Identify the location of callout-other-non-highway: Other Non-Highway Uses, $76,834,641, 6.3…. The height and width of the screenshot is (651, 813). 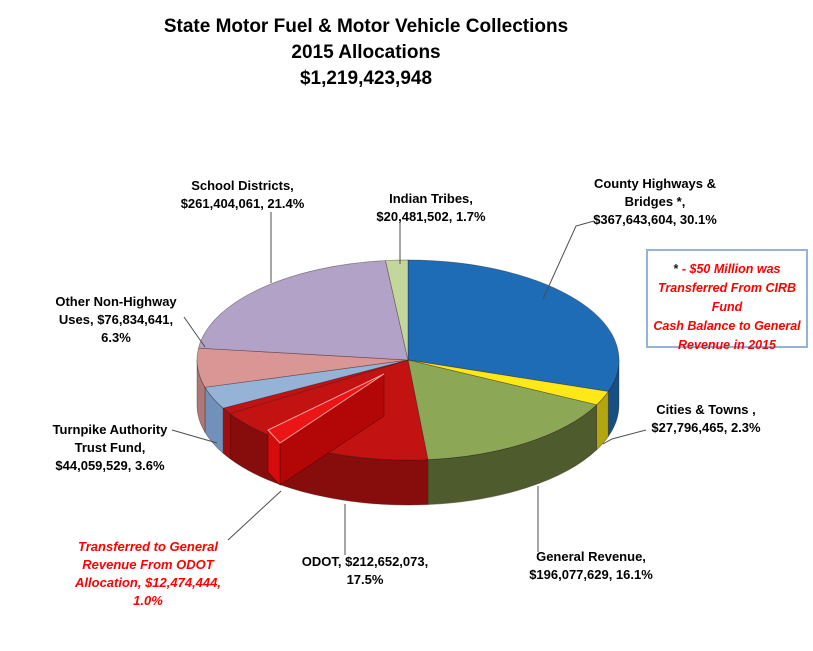
(116, 319).